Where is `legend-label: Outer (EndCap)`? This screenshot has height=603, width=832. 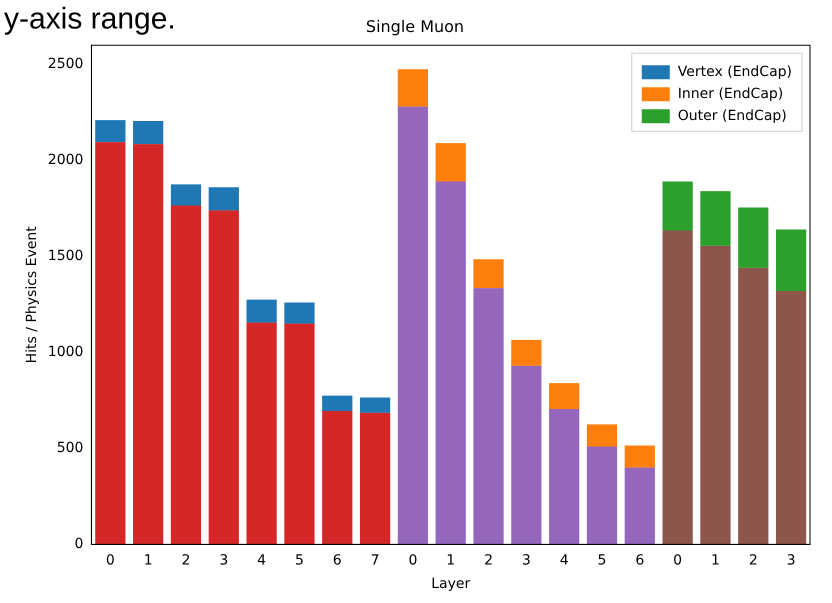 legend-label: Outer (EndCap) is located at coordinates (732, 116).